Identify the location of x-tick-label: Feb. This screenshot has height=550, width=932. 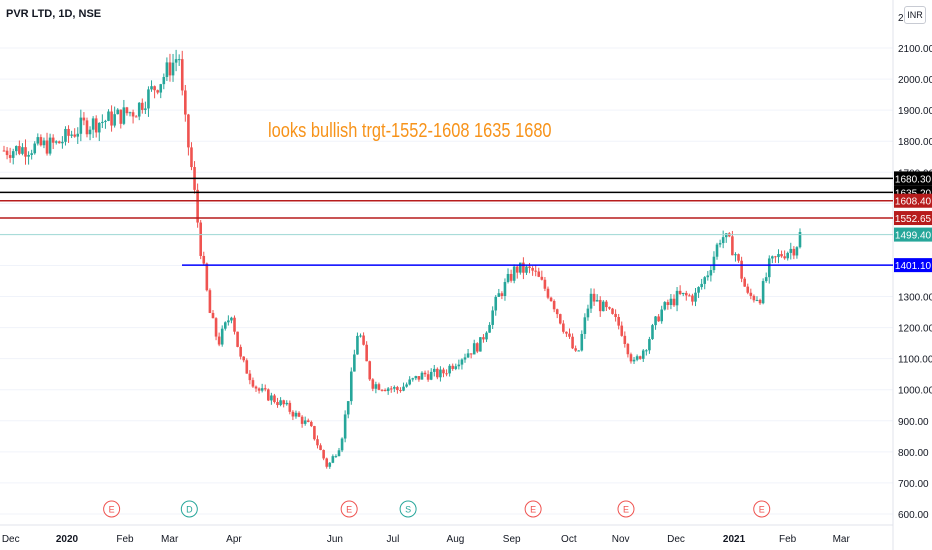
(788, 539).